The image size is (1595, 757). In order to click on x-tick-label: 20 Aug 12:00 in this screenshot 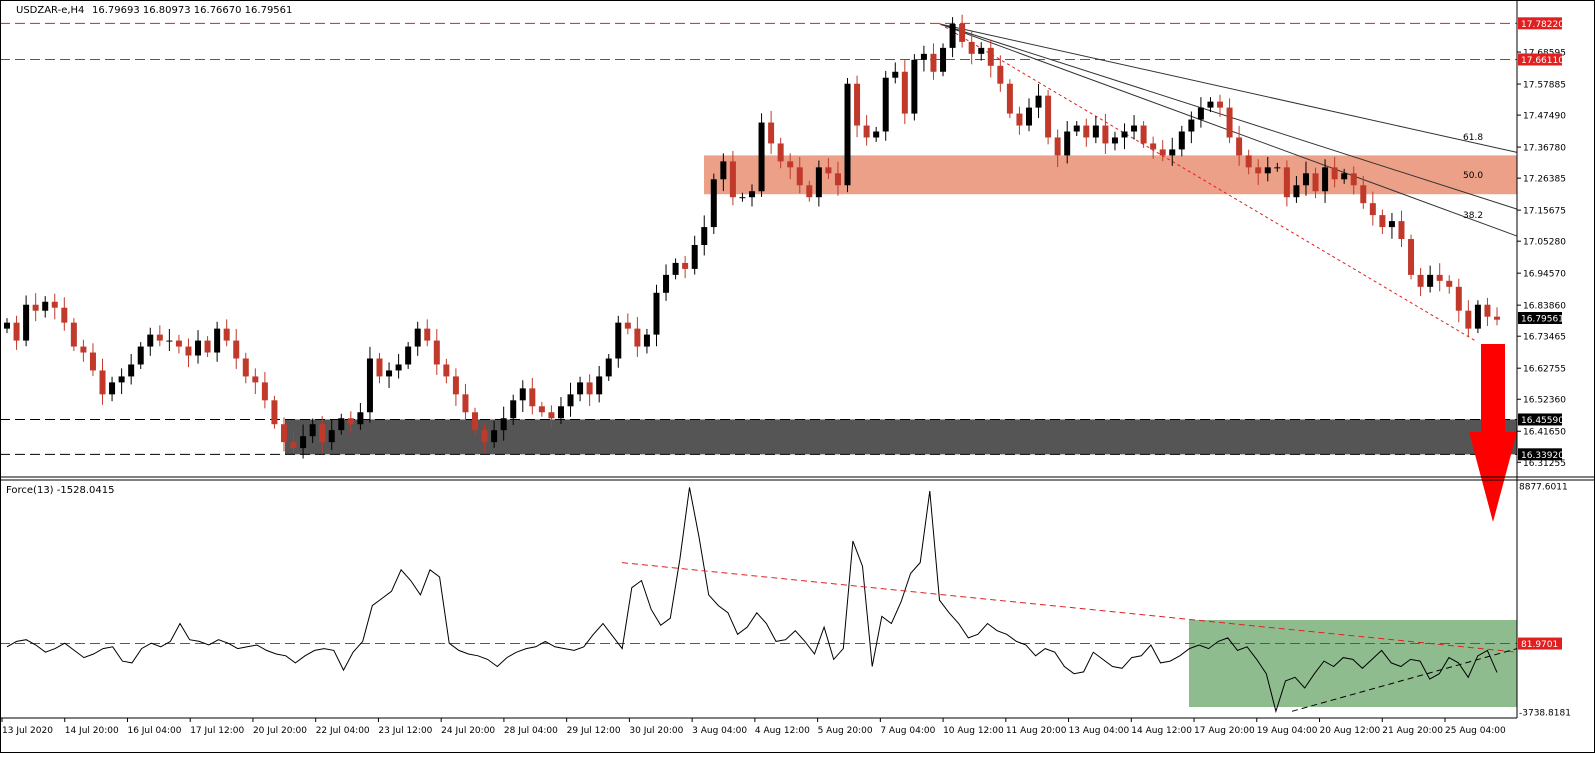, I will do `click(1350, 731)`.